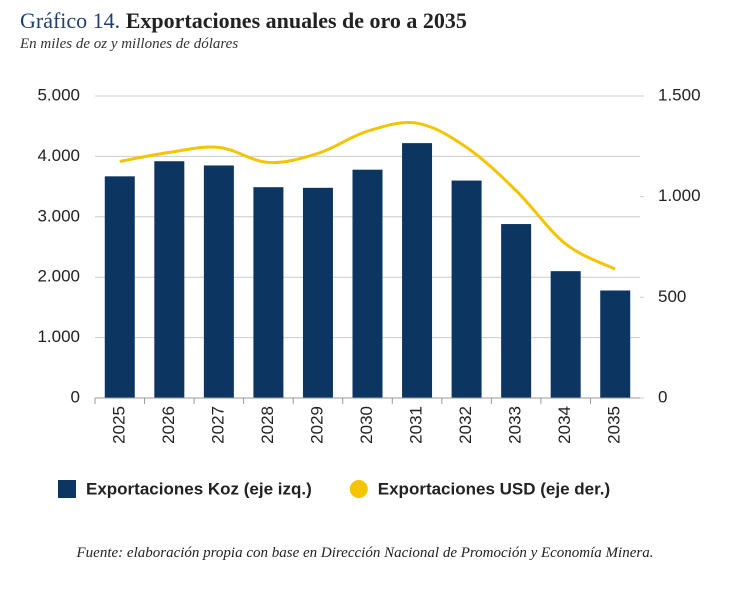 Image resolution: width=730 pixels, height=610 pixels. I want to click on x-tick-label: 2026, so click(168, 425).